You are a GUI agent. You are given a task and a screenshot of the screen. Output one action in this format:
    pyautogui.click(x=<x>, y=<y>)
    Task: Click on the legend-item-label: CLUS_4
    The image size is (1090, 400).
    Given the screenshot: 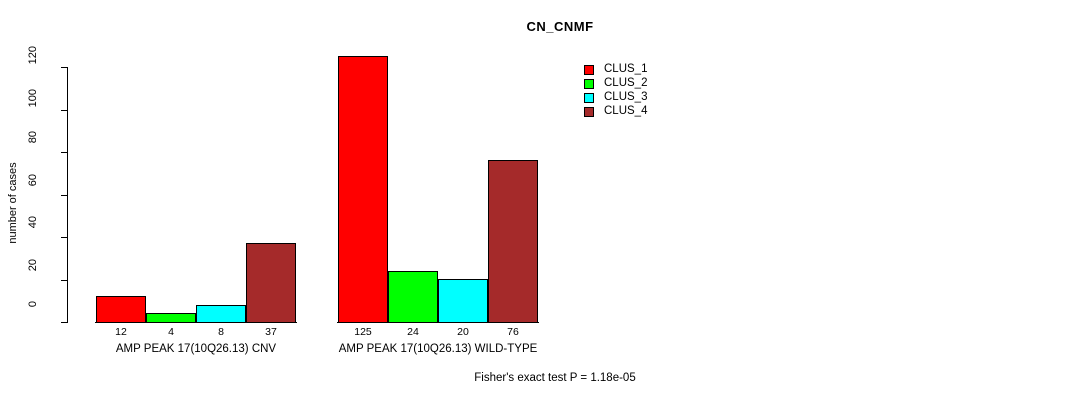 What is the action you would take?
    pyautogui.click(x=626, y=111)
    